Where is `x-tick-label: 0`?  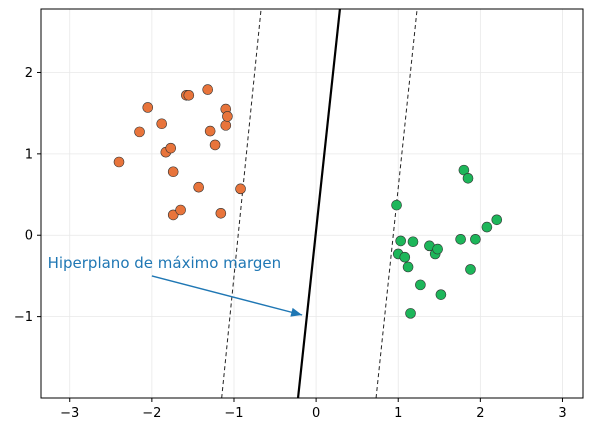 x-tick-label: 0 is located at coordinates (316, 413).